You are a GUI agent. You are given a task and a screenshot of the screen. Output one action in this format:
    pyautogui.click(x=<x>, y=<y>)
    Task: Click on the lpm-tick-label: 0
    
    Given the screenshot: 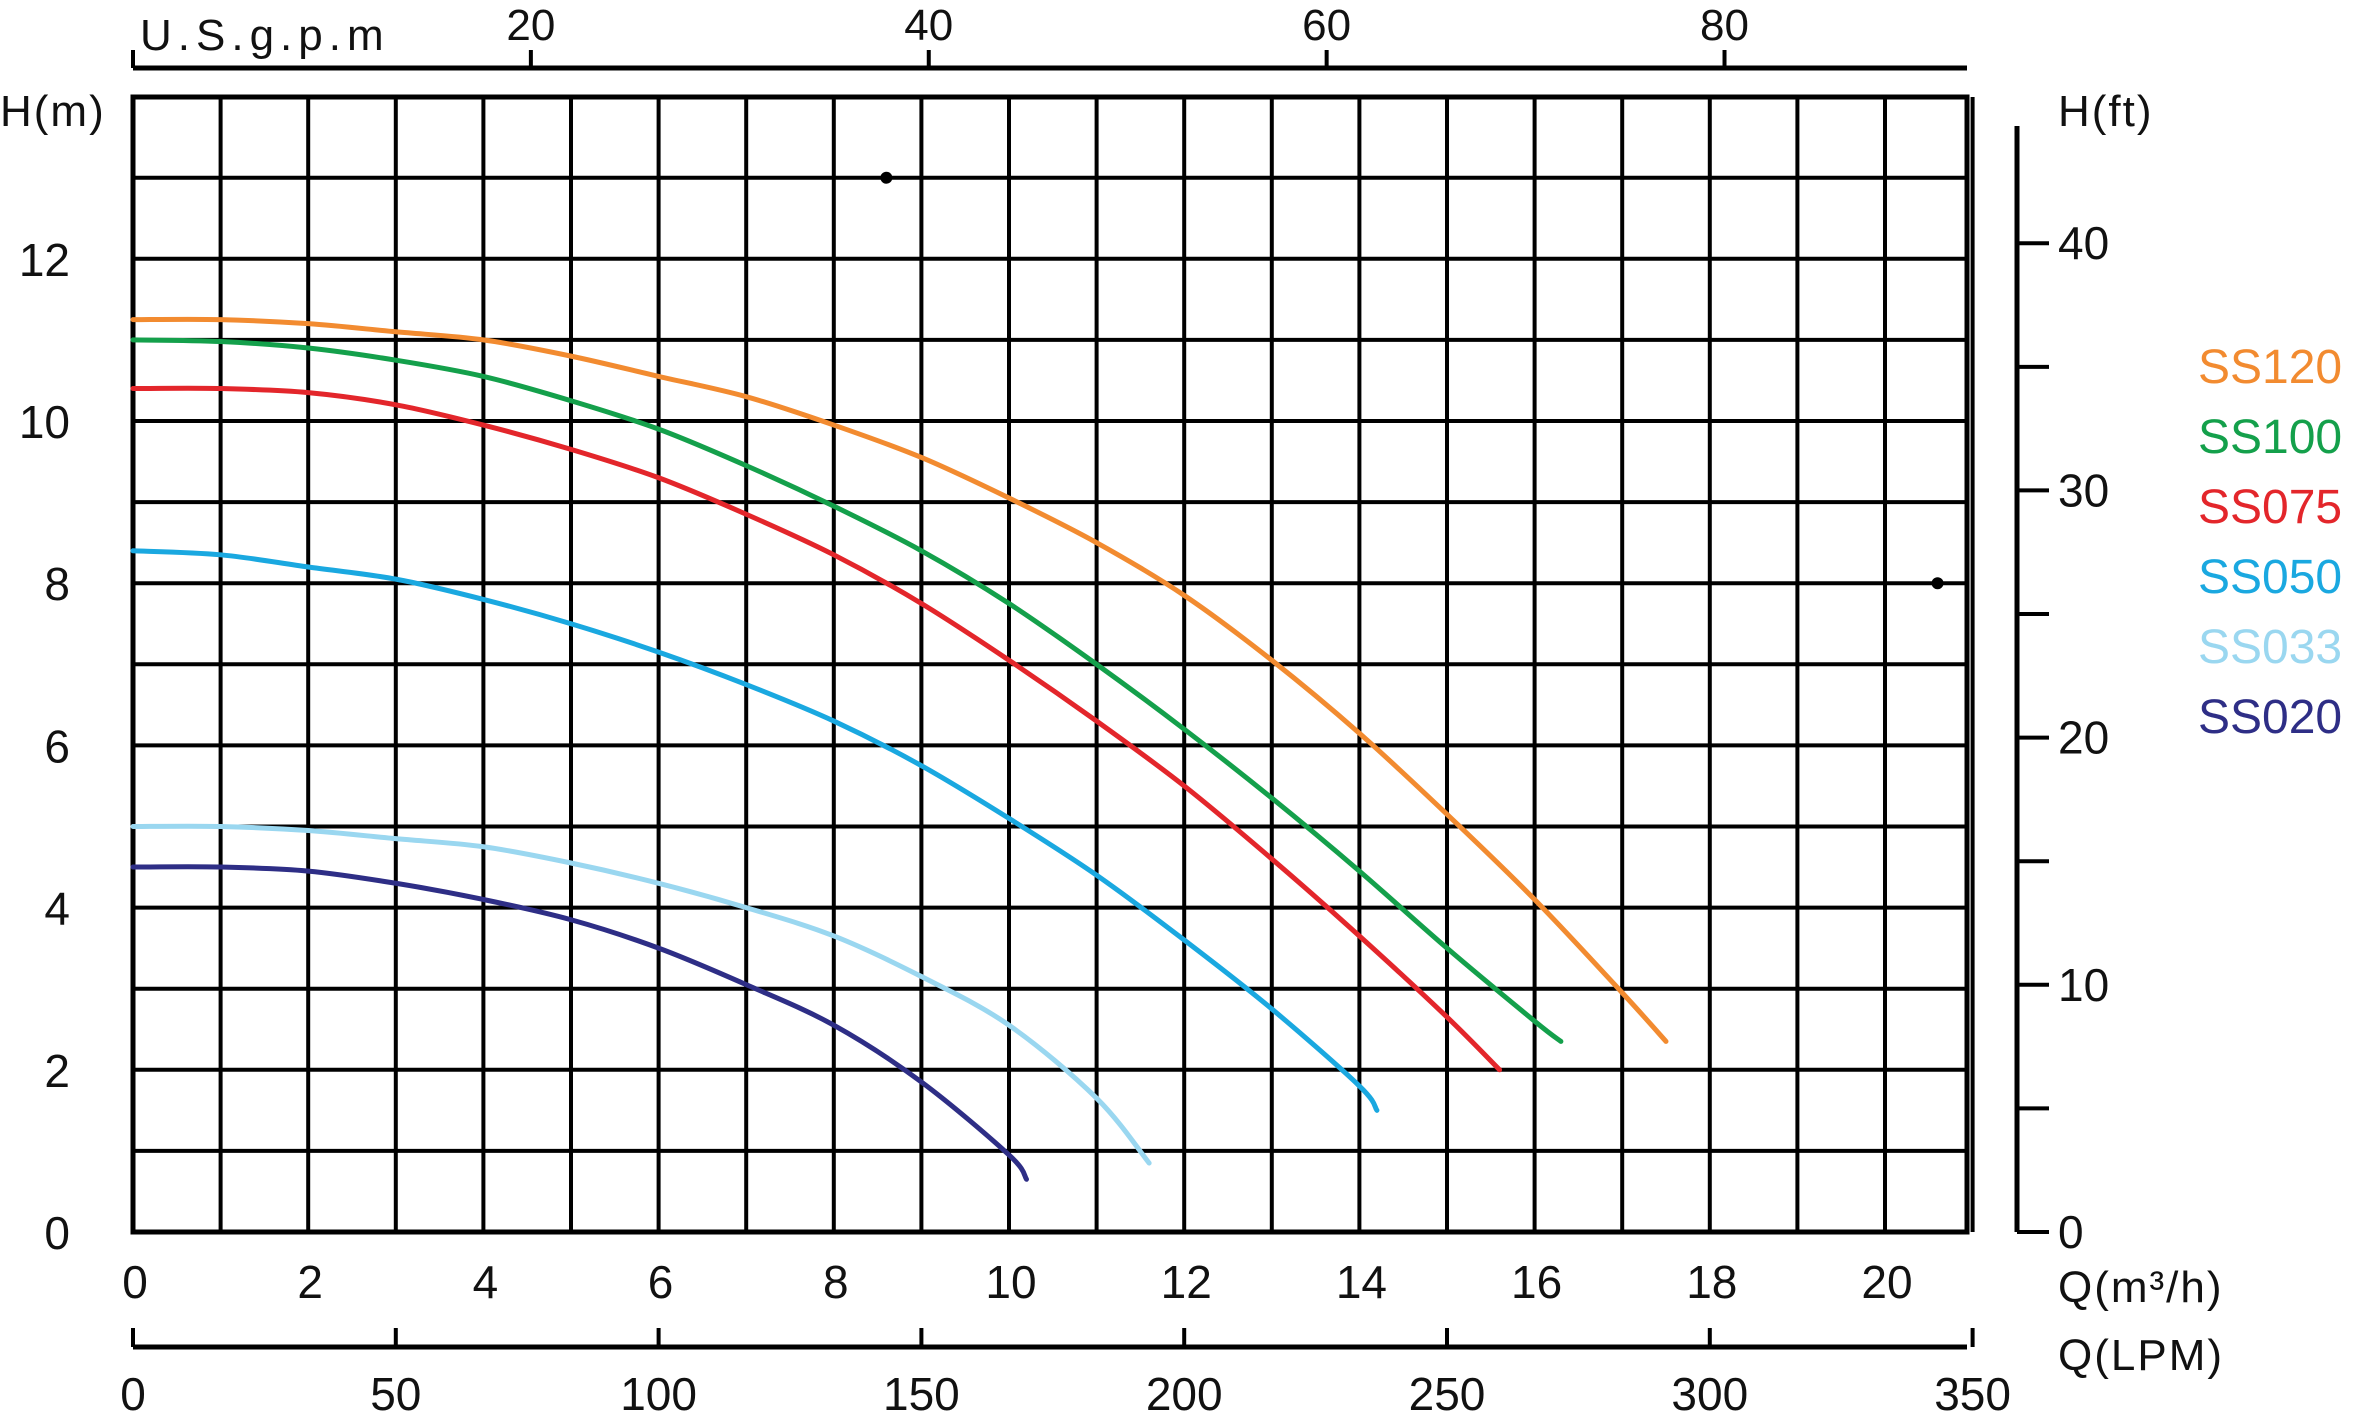 What is the action you would take?
    pyautogui.click(x=133, y=1392)
    